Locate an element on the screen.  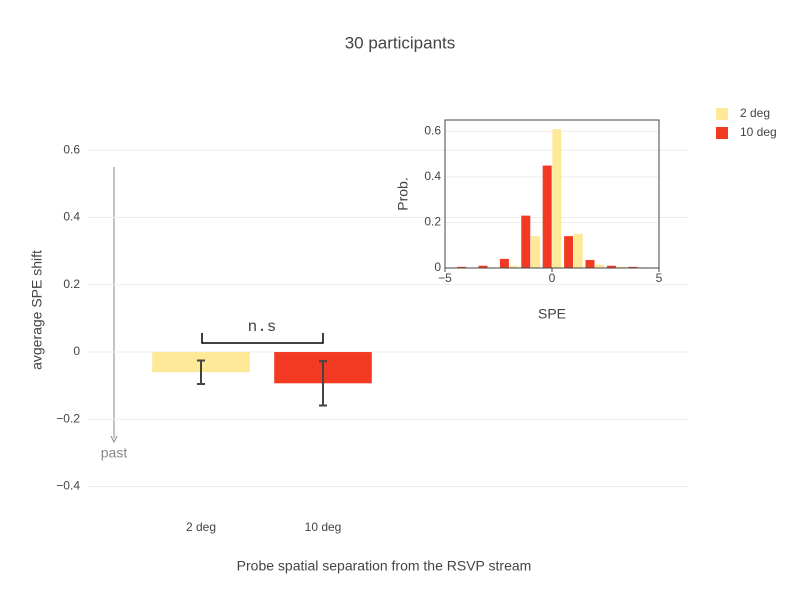
y-tick-label: −0.4 is located at coordinates (68, 486).